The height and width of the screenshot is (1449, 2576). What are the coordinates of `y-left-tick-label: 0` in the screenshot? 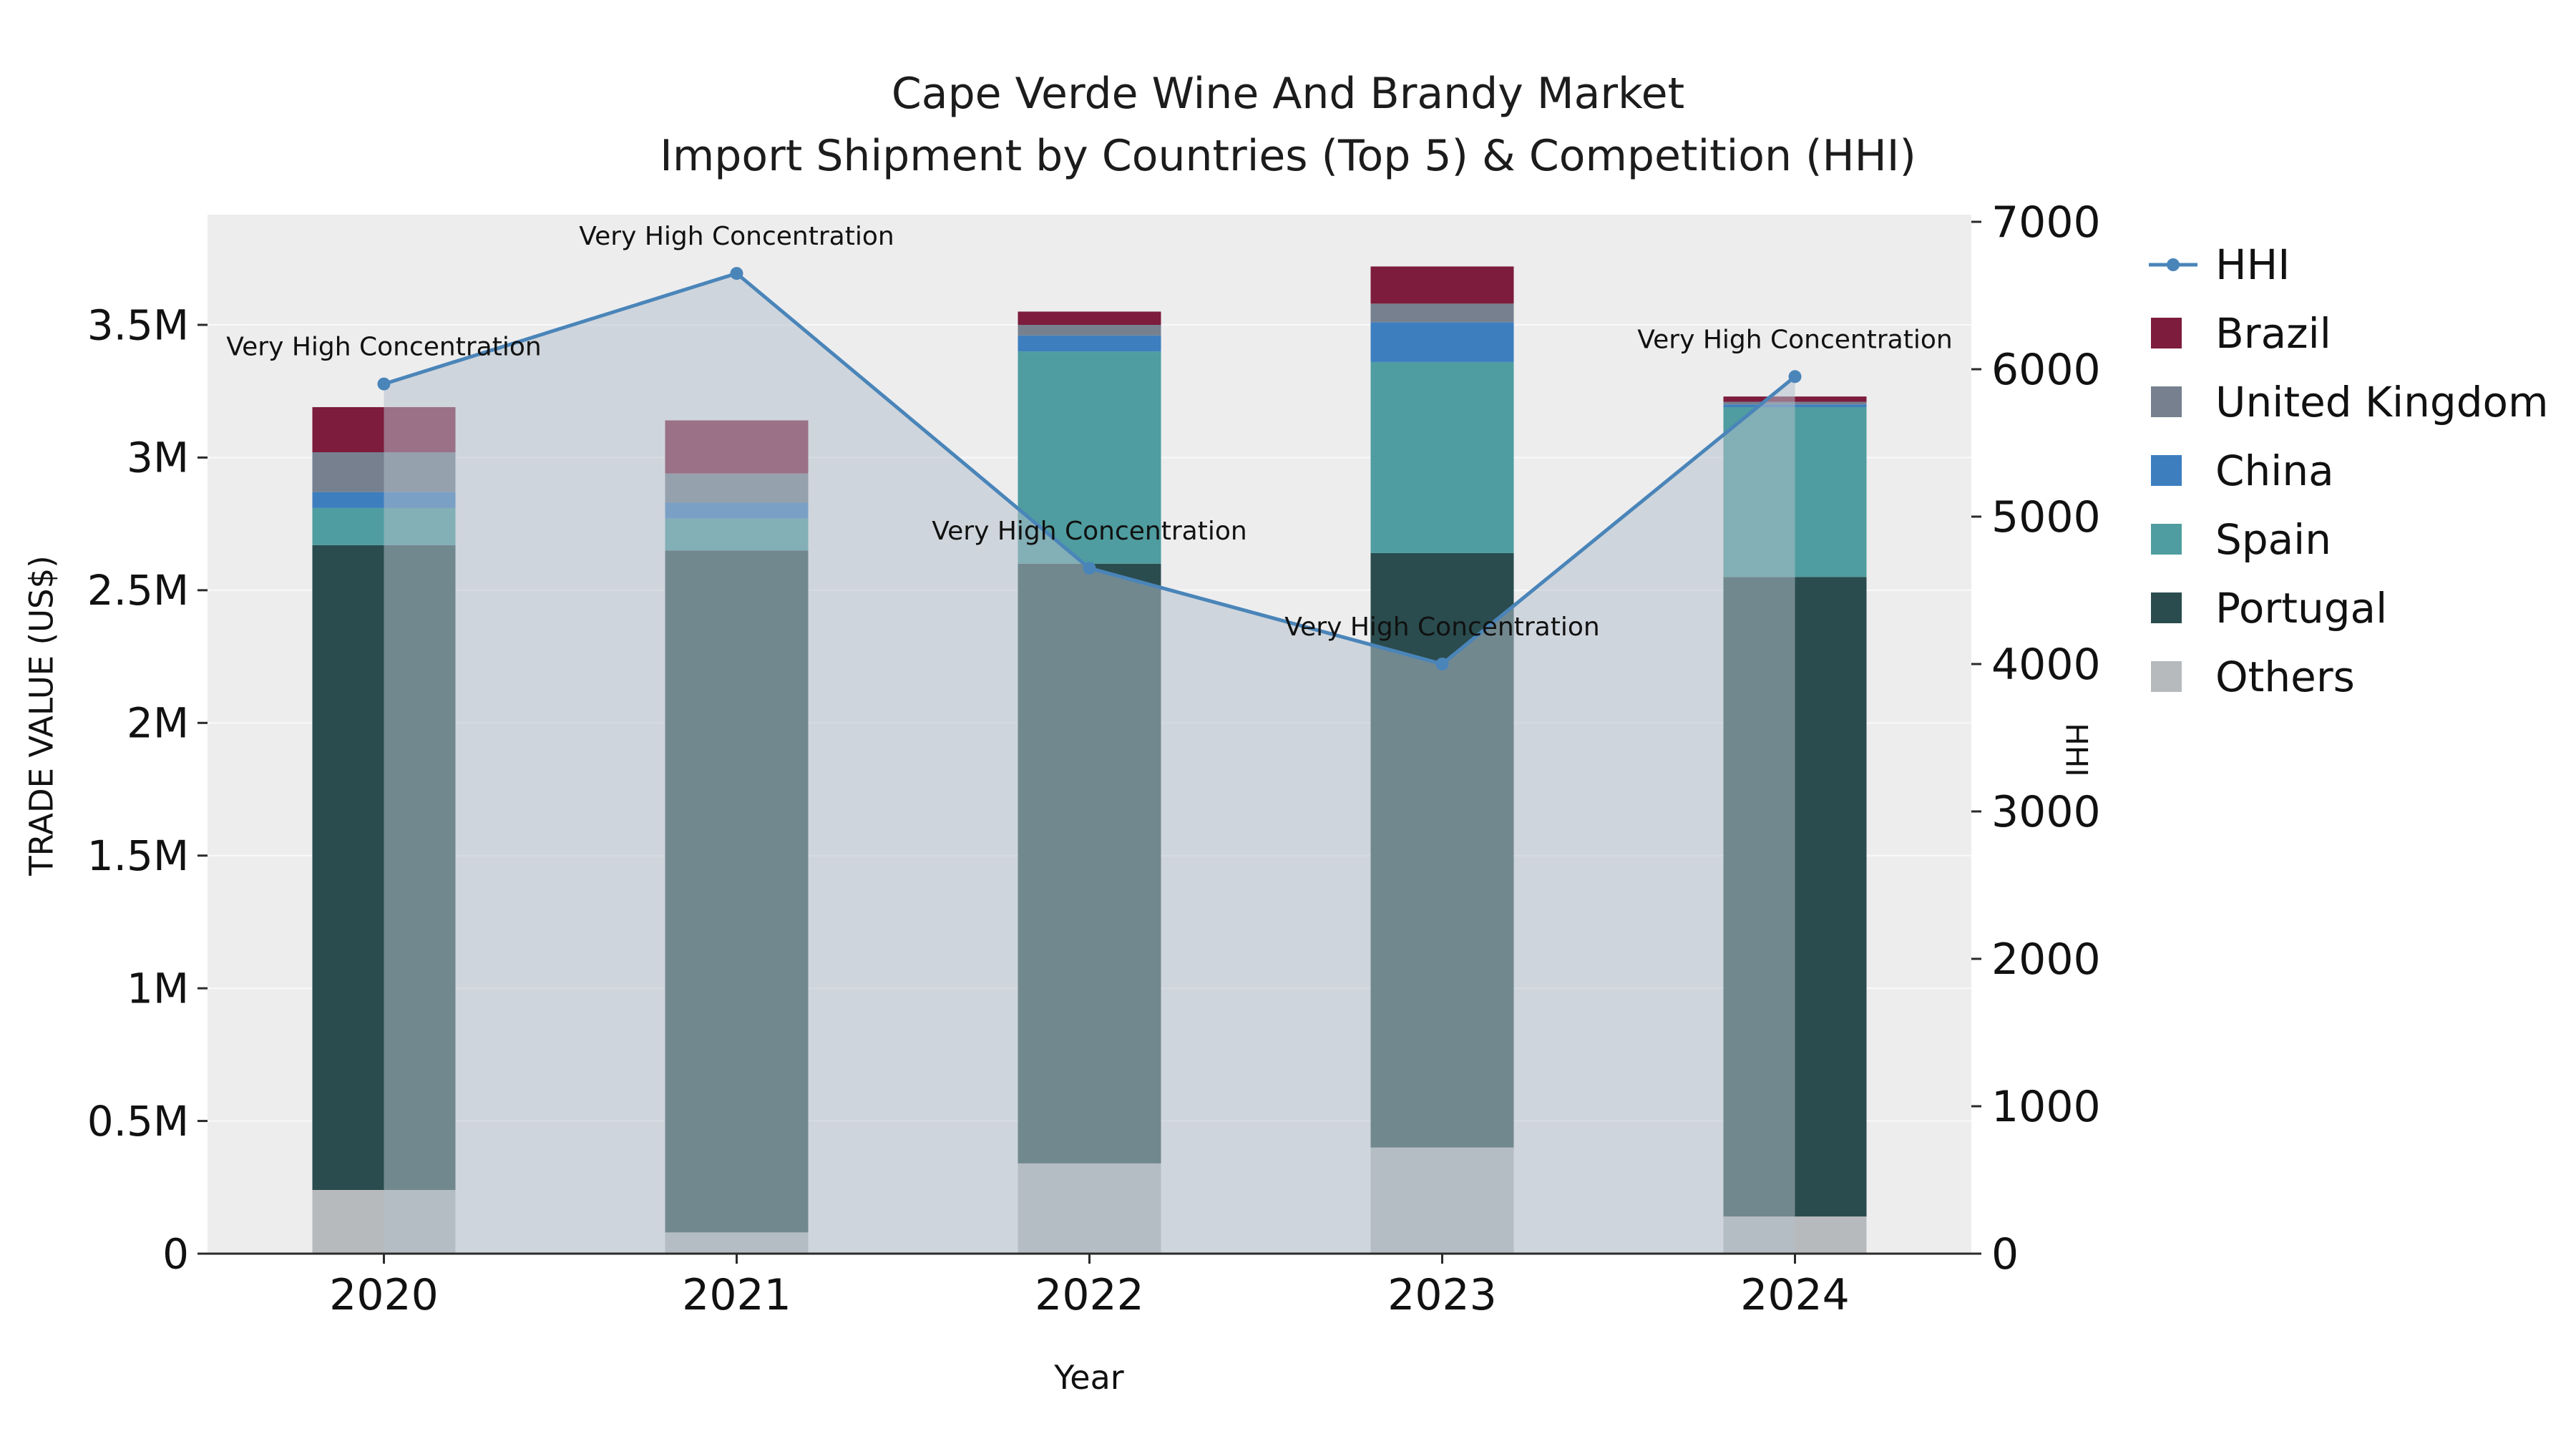 It's located at (175, 1253).